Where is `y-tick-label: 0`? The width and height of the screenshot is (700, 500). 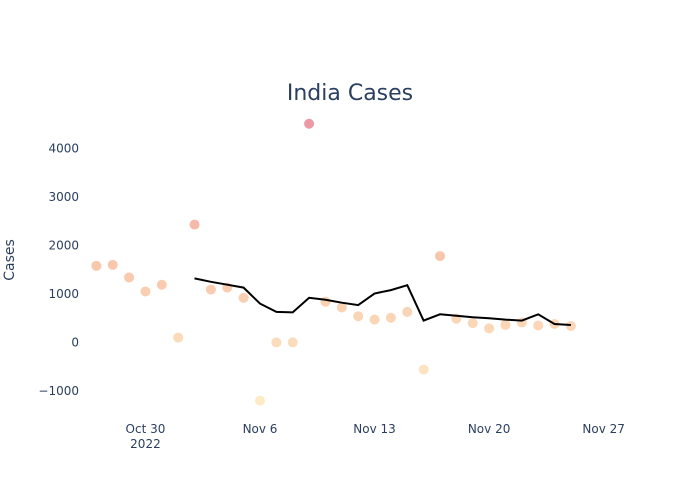 y-tick-label: 0 is located at coordinates (75, 342).